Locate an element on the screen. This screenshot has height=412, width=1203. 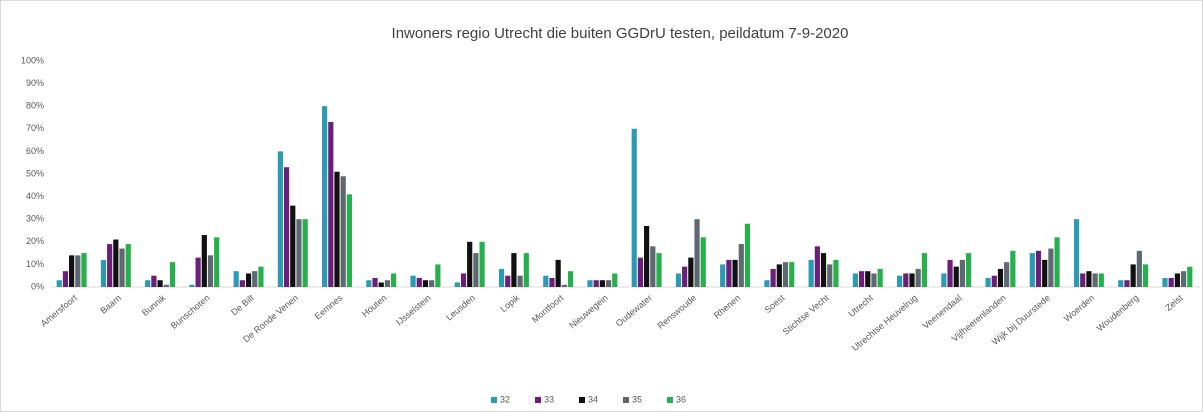
y-tick-label: 40% is located at coordinates (35, 196).